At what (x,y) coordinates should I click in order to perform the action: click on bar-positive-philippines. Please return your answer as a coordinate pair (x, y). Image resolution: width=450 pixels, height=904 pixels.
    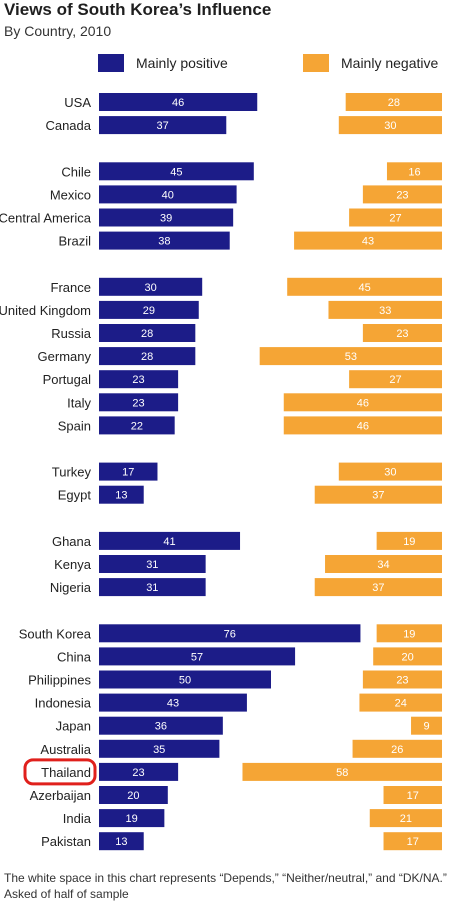
    Looking at the image, I should click on (185, 679).